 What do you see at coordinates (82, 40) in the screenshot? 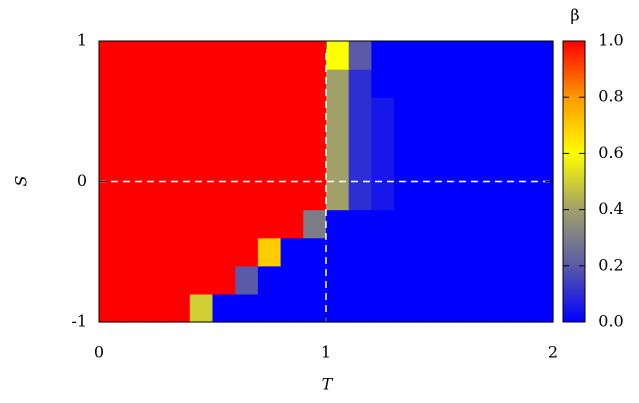
I see `y-tick-label: 1` at bounding box center [82, 40].